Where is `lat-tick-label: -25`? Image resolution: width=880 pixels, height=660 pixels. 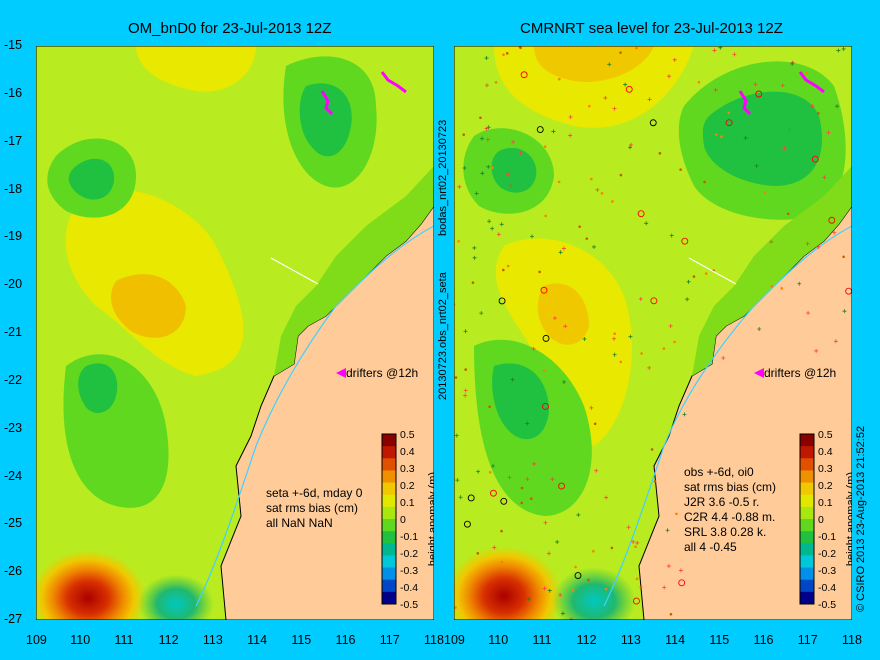 lat-tick-label: -25 is located at coordinates (13, 523).